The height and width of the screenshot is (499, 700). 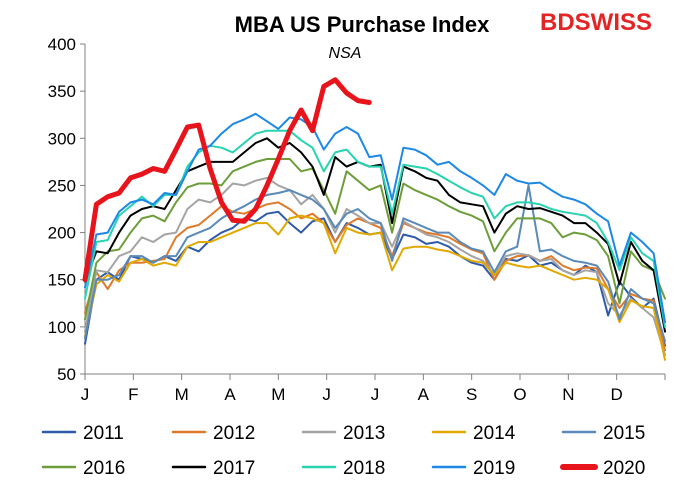 What do you see at coordinates (62, 44) in the screenshot?
I see `y-tick-label: 400` at bounding box center [62, 44].